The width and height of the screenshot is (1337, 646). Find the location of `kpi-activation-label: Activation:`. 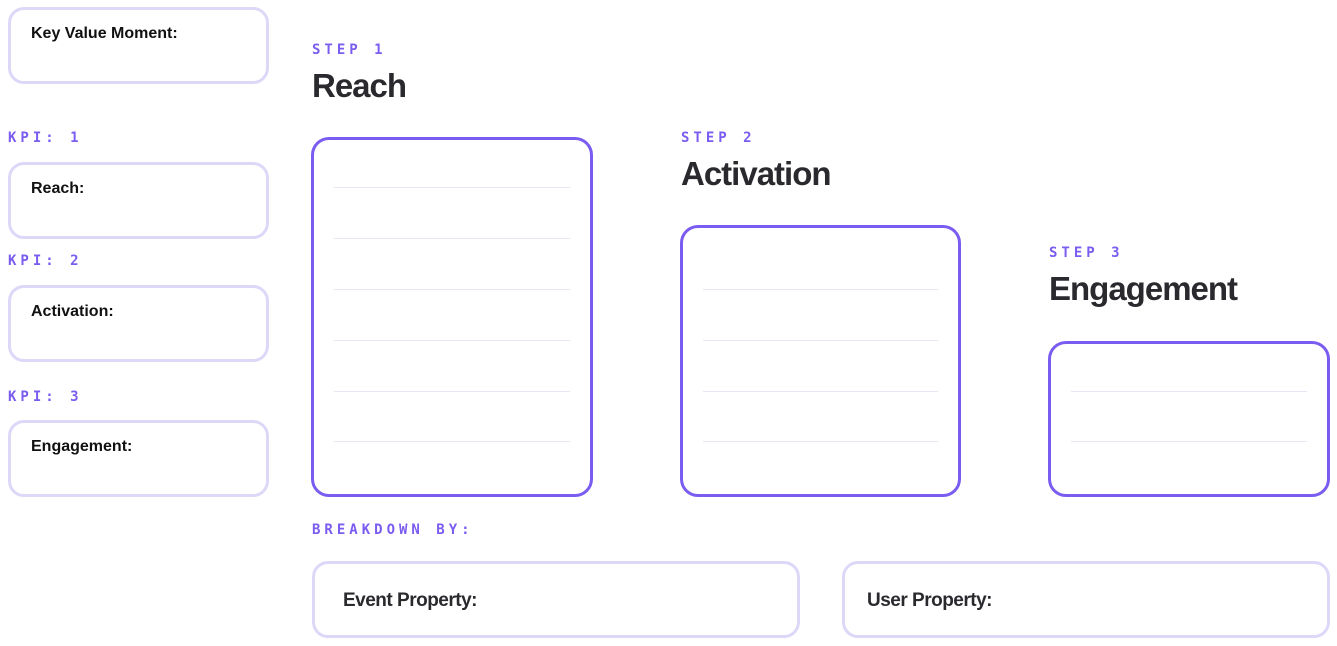

kpi-activation-label: Activation: is located at coordinates (72, 311).